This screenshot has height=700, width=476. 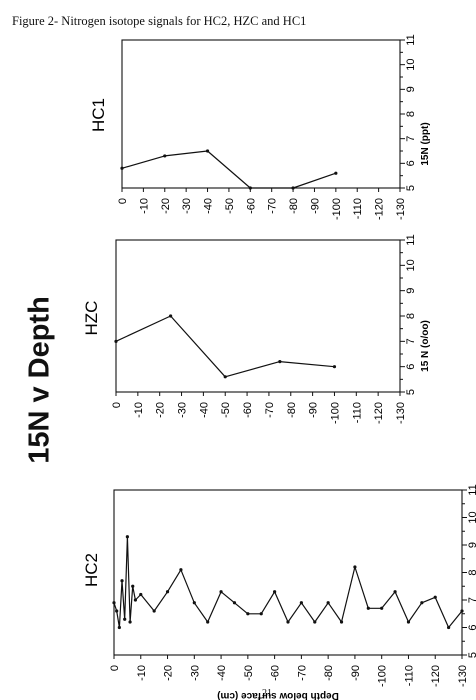 What do you see at coordinates (425, 346) in the screenshot?
I see `hzc-value-axis-label: 15 N (o/oo)` at bounding box center [425, 346].